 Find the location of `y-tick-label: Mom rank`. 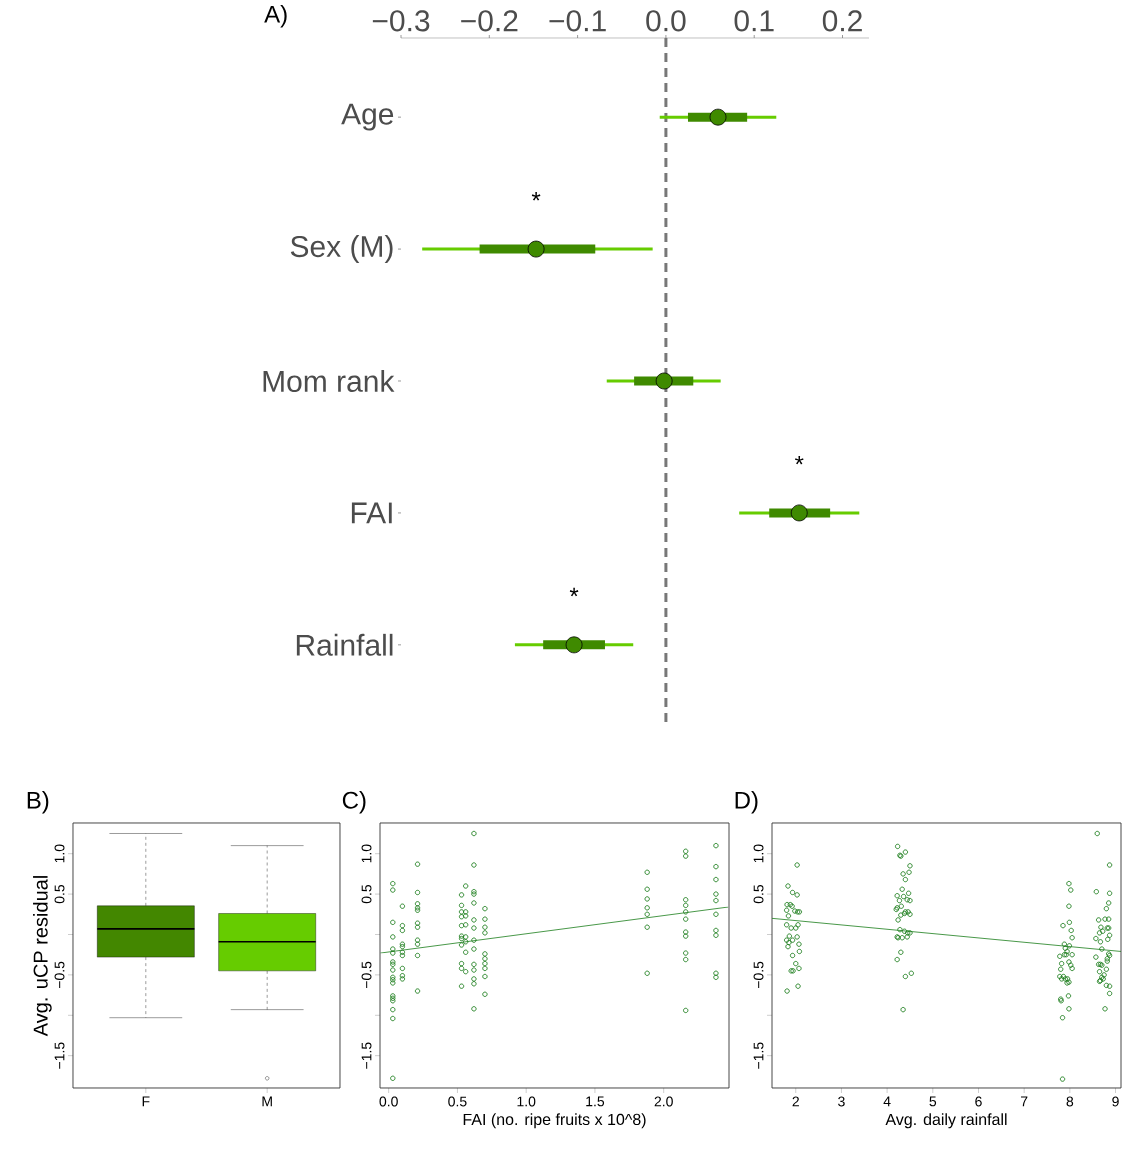

y-tick-label: Mom rank is located at coordinates (329, 381).